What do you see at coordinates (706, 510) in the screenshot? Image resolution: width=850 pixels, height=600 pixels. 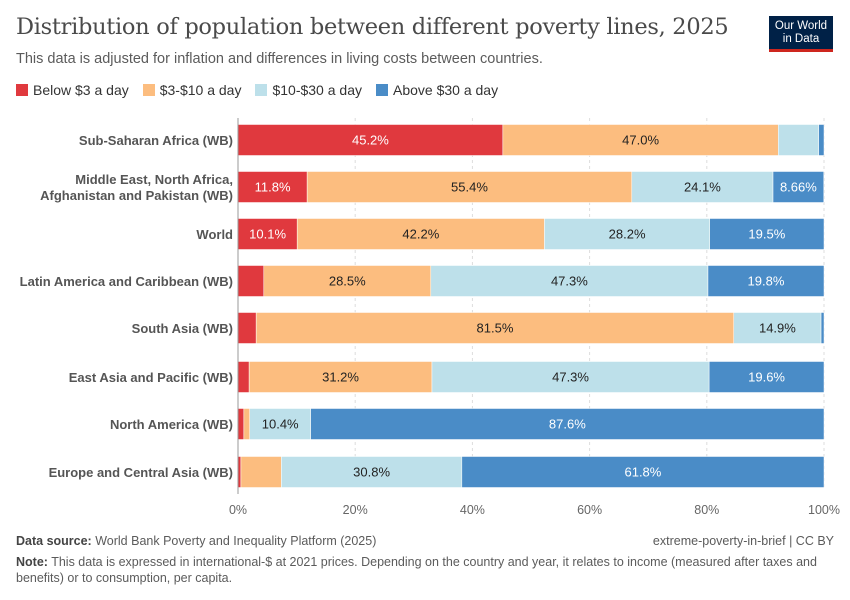 I see `x-tick-label: 80%` at bounding box center [706, 510].